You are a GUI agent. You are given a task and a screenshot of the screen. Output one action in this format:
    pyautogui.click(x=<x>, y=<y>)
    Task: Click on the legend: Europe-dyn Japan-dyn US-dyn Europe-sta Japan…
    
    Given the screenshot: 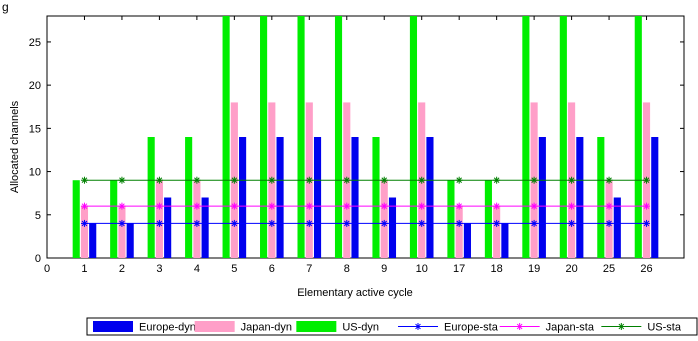 What is the action you would take?
    pyautogui.click(x=392, y=326)
    